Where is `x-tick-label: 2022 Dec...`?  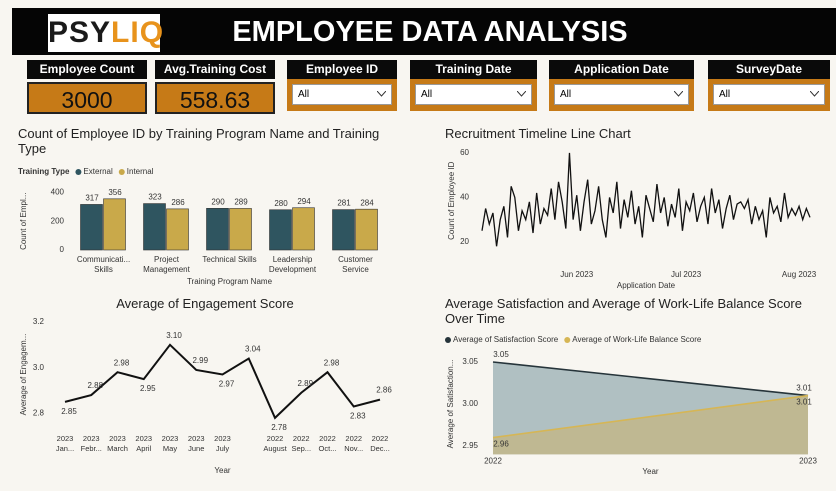 x-tick-label: 2022 Dec... is located at coordinates (380, 443).